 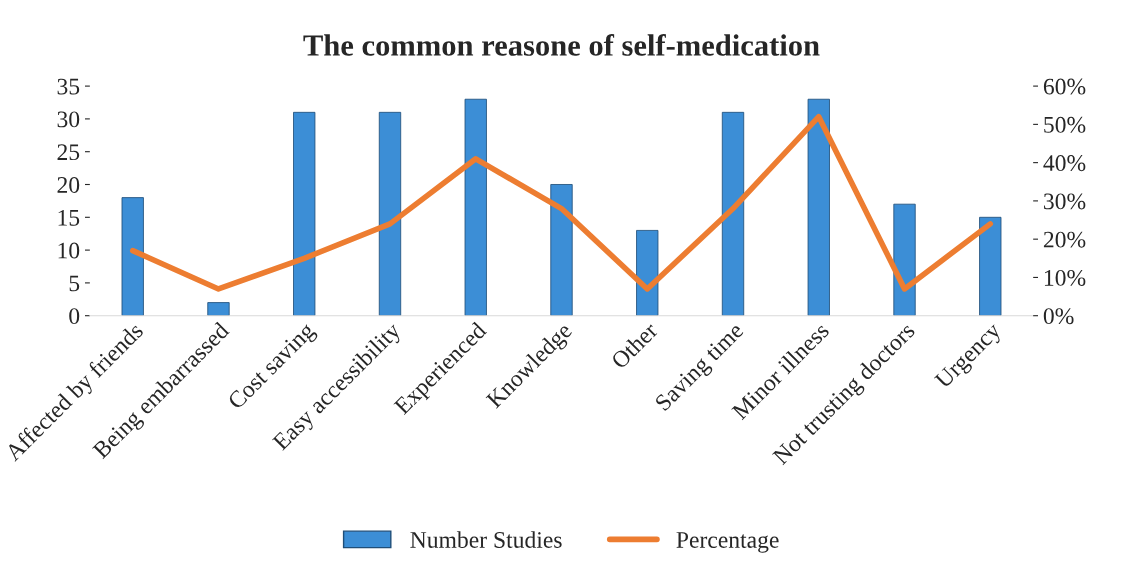 What do you see at coordinates (68, 86) in the screenshot?
I see `y-tick-label: 35` at bounding box center [68, 86].